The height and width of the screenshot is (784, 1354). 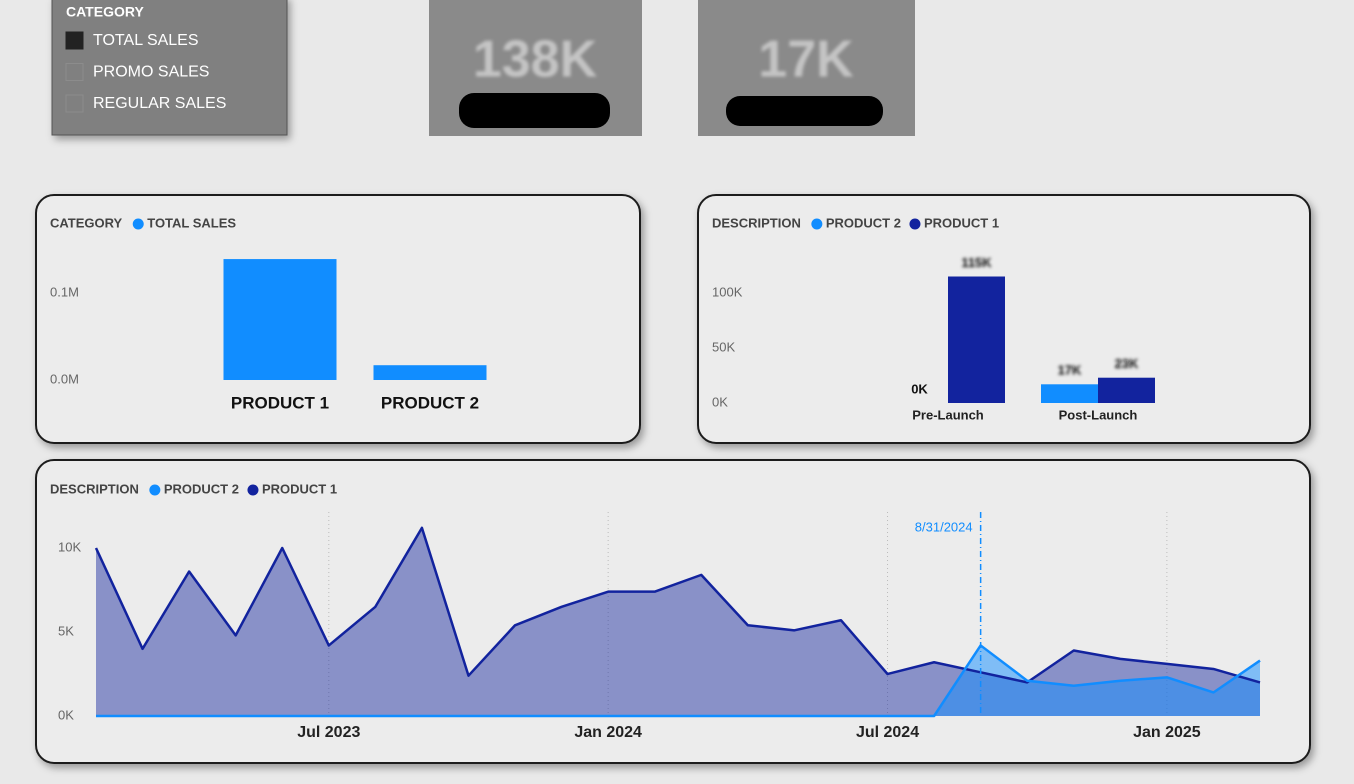 I want to click on slicer-panel, so click(x=169, y=68).